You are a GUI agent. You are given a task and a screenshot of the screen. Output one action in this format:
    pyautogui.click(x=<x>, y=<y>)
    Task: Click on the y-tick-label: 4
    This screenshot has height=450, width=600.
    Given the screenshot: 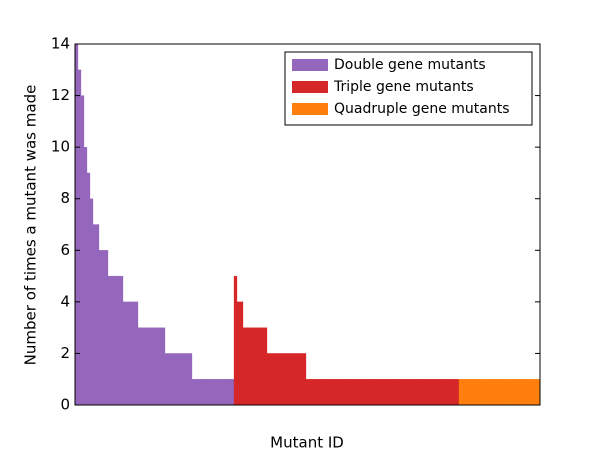 What is the action you would take?
    pyautogui.click(x=65, y=301)
    